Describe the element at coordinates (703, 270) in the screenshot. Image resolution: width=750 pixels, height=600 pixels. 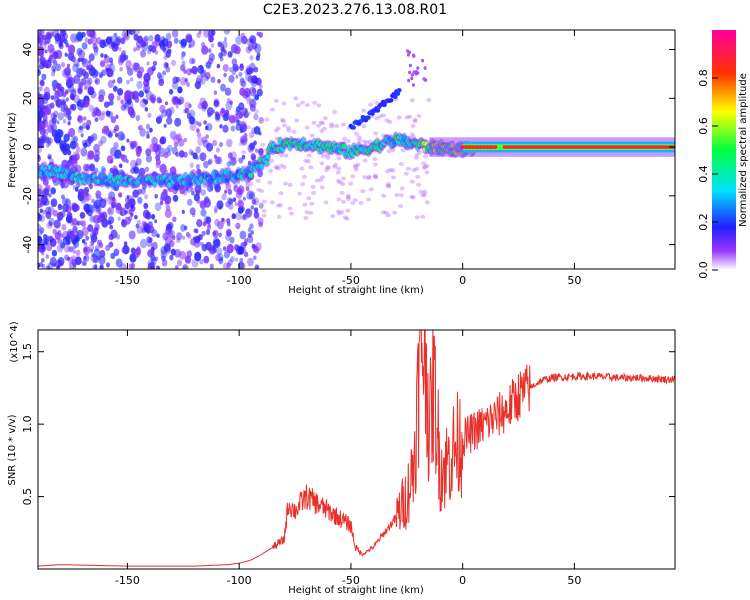
I see `colorbar-tick-label: 0.0` at that location.